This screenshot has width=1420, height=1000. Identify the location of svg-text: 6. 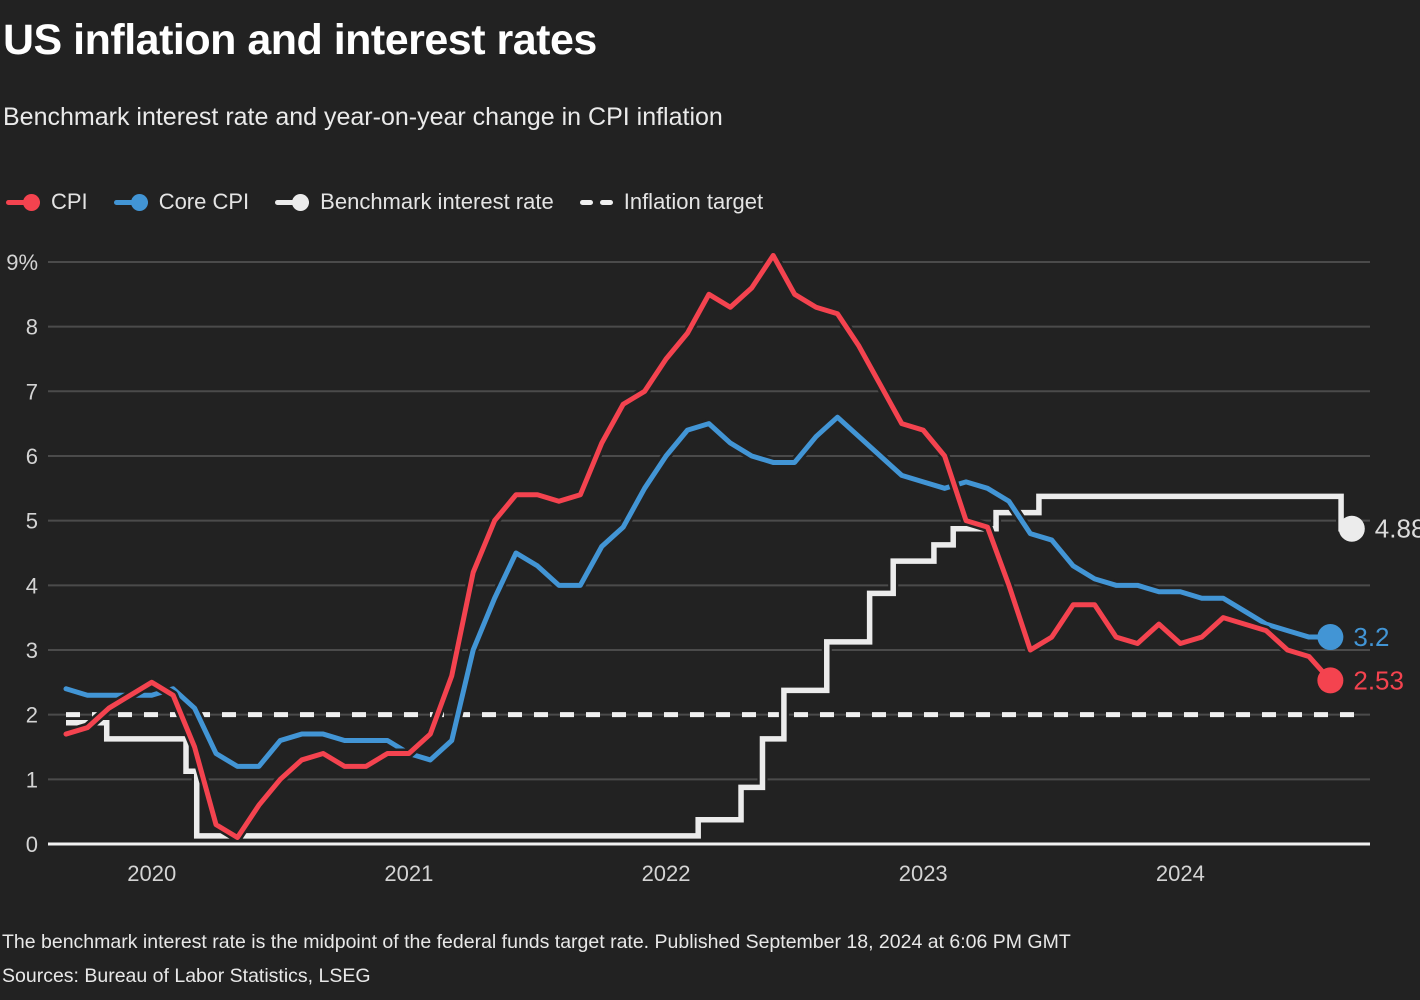
(32, 456).